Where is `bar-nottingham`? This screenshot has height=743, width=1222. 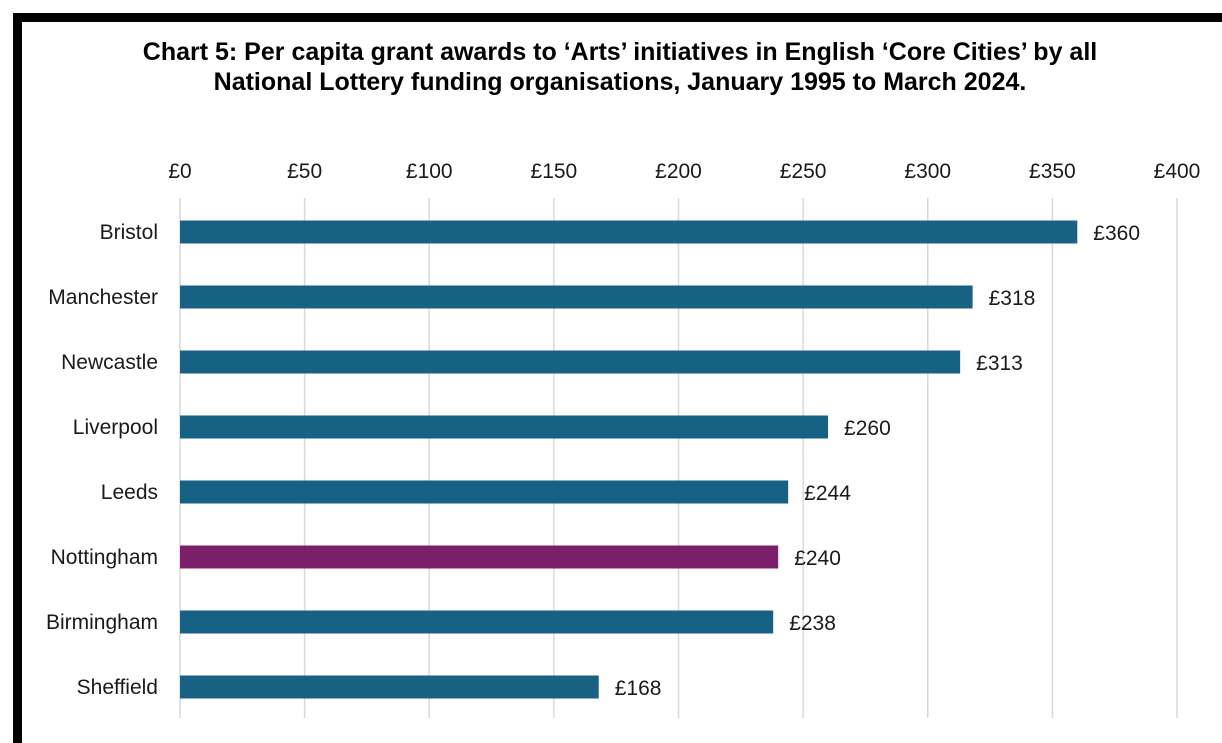 bar-nottingham is located at coordinates (479, 557).